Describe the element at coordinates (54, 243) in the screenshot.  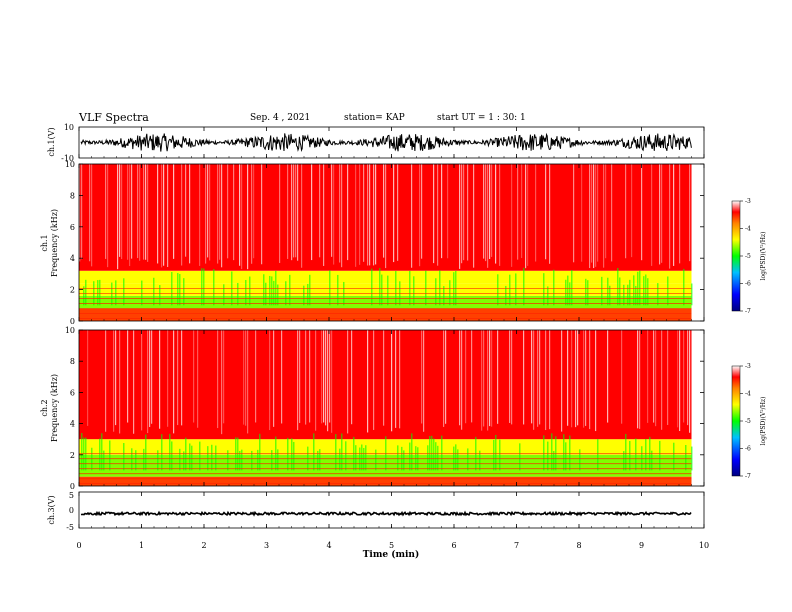
I see `ch1-ylabel-frequency: Frequency (kHz)` at that location.